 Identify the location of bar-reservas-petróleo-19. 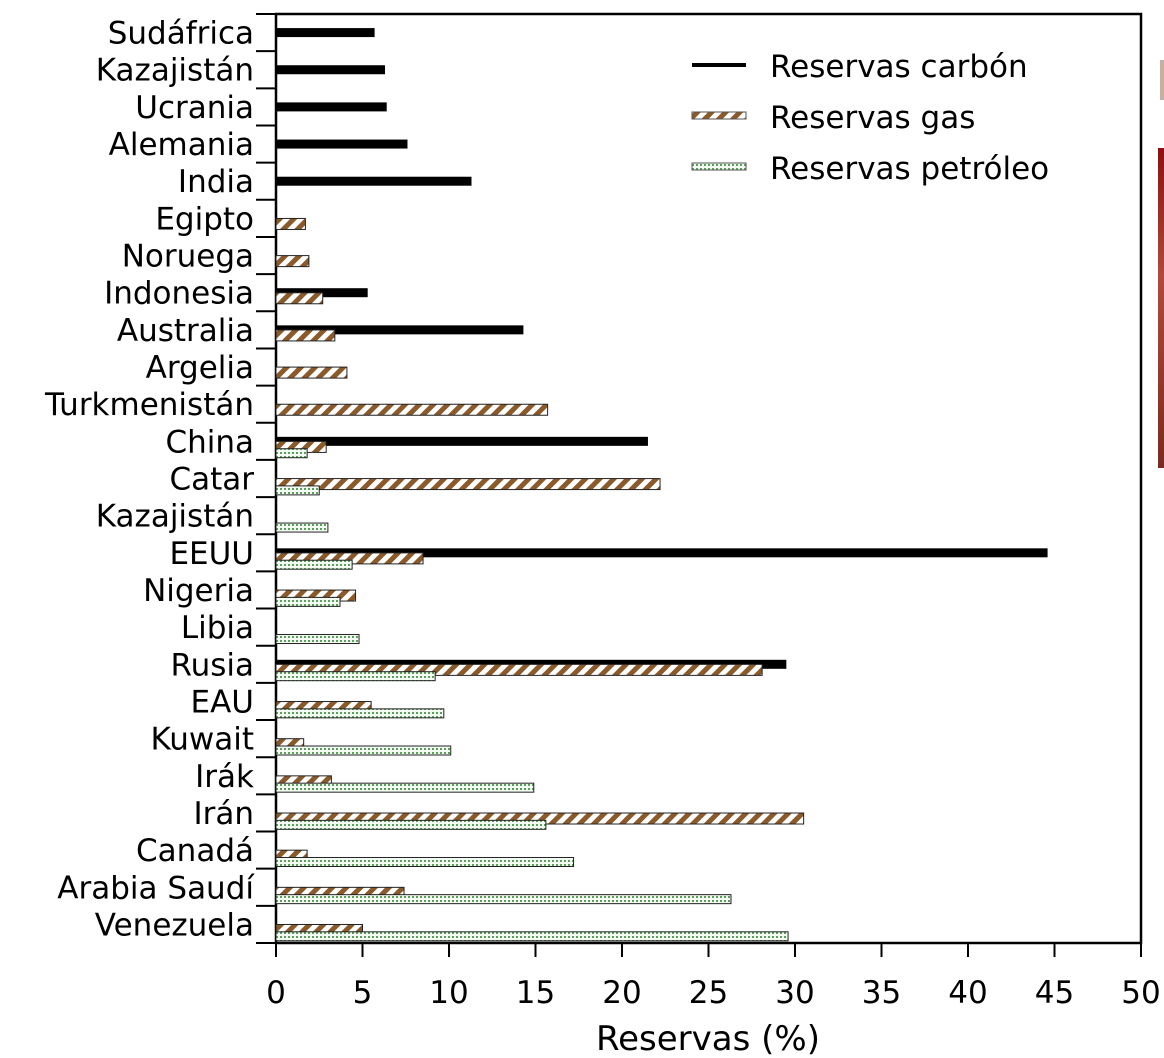
(363, 750).